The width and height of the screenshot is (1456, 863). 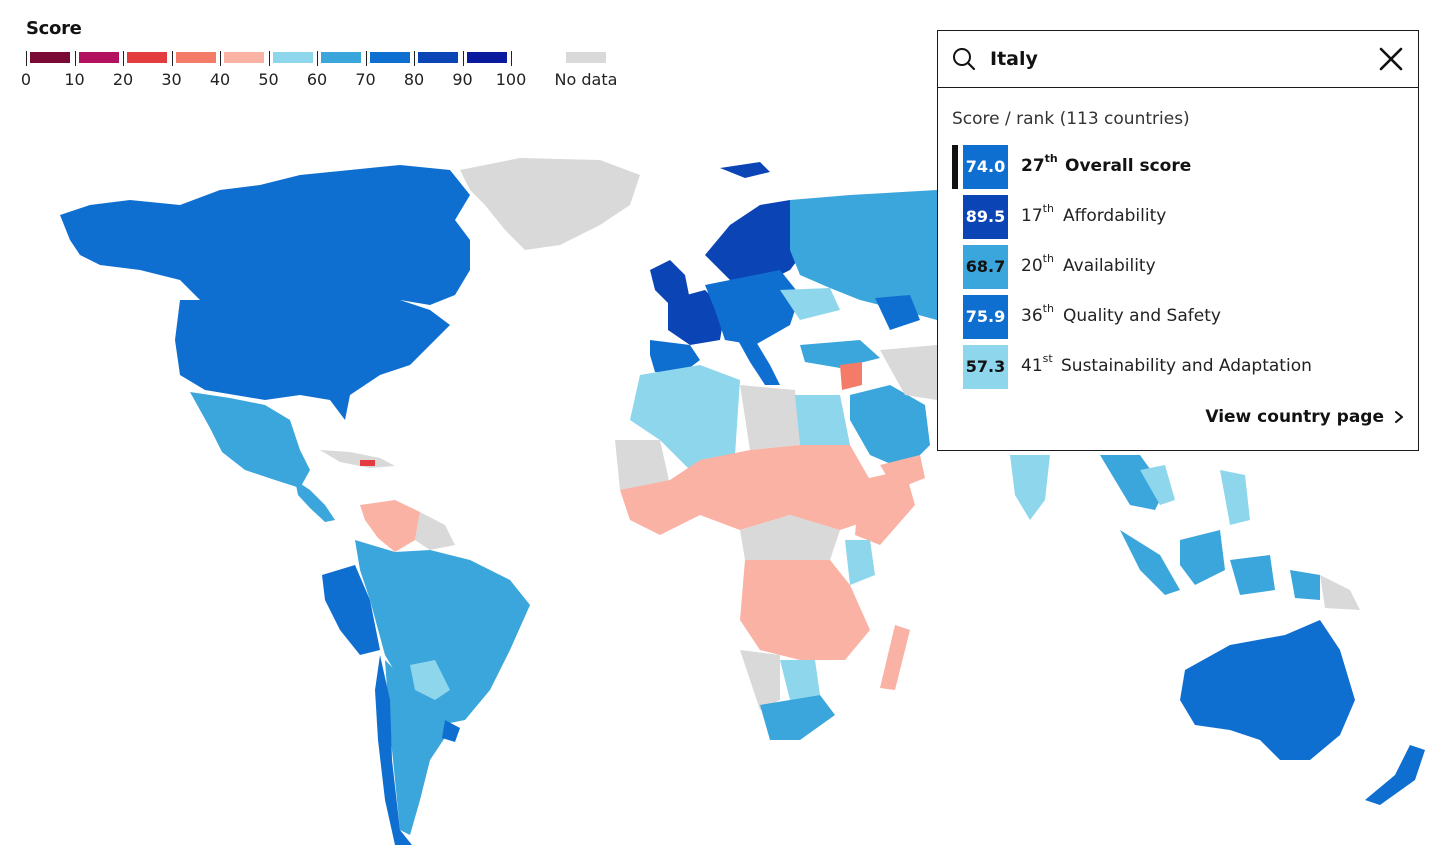 I want to click on country-caribbean, so click(x=357, y=459).